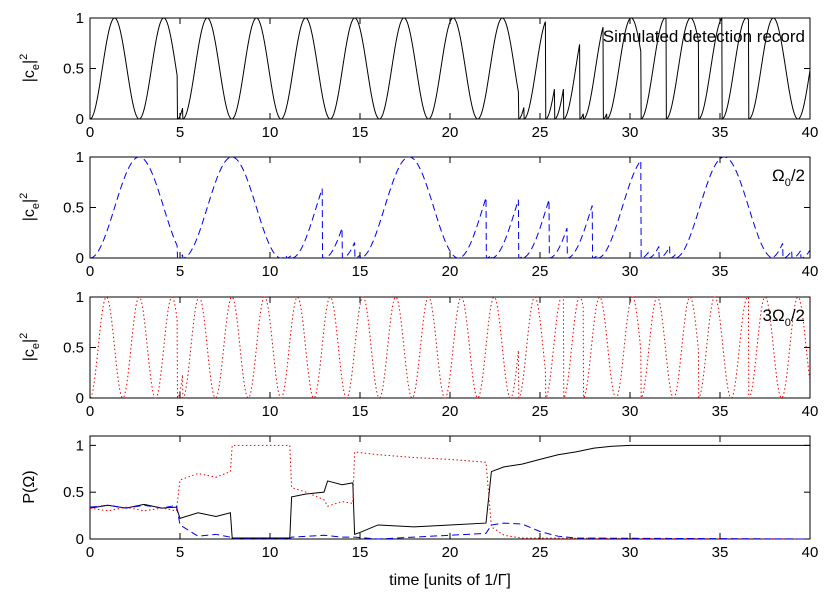 Image resolution: width=830 pixels, height=605 pixels. Describe the element at coordinates (810, 552) in the screenshot. I see `panel-4-xtick-label-8: 40` at that location.